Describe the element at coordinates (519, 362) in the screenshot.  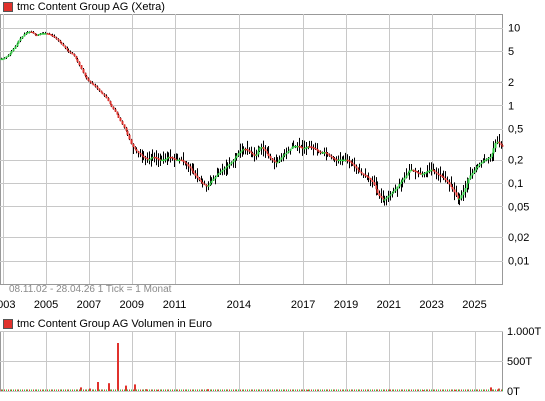
I see `volume-y-tick-label: 500T` at that location.